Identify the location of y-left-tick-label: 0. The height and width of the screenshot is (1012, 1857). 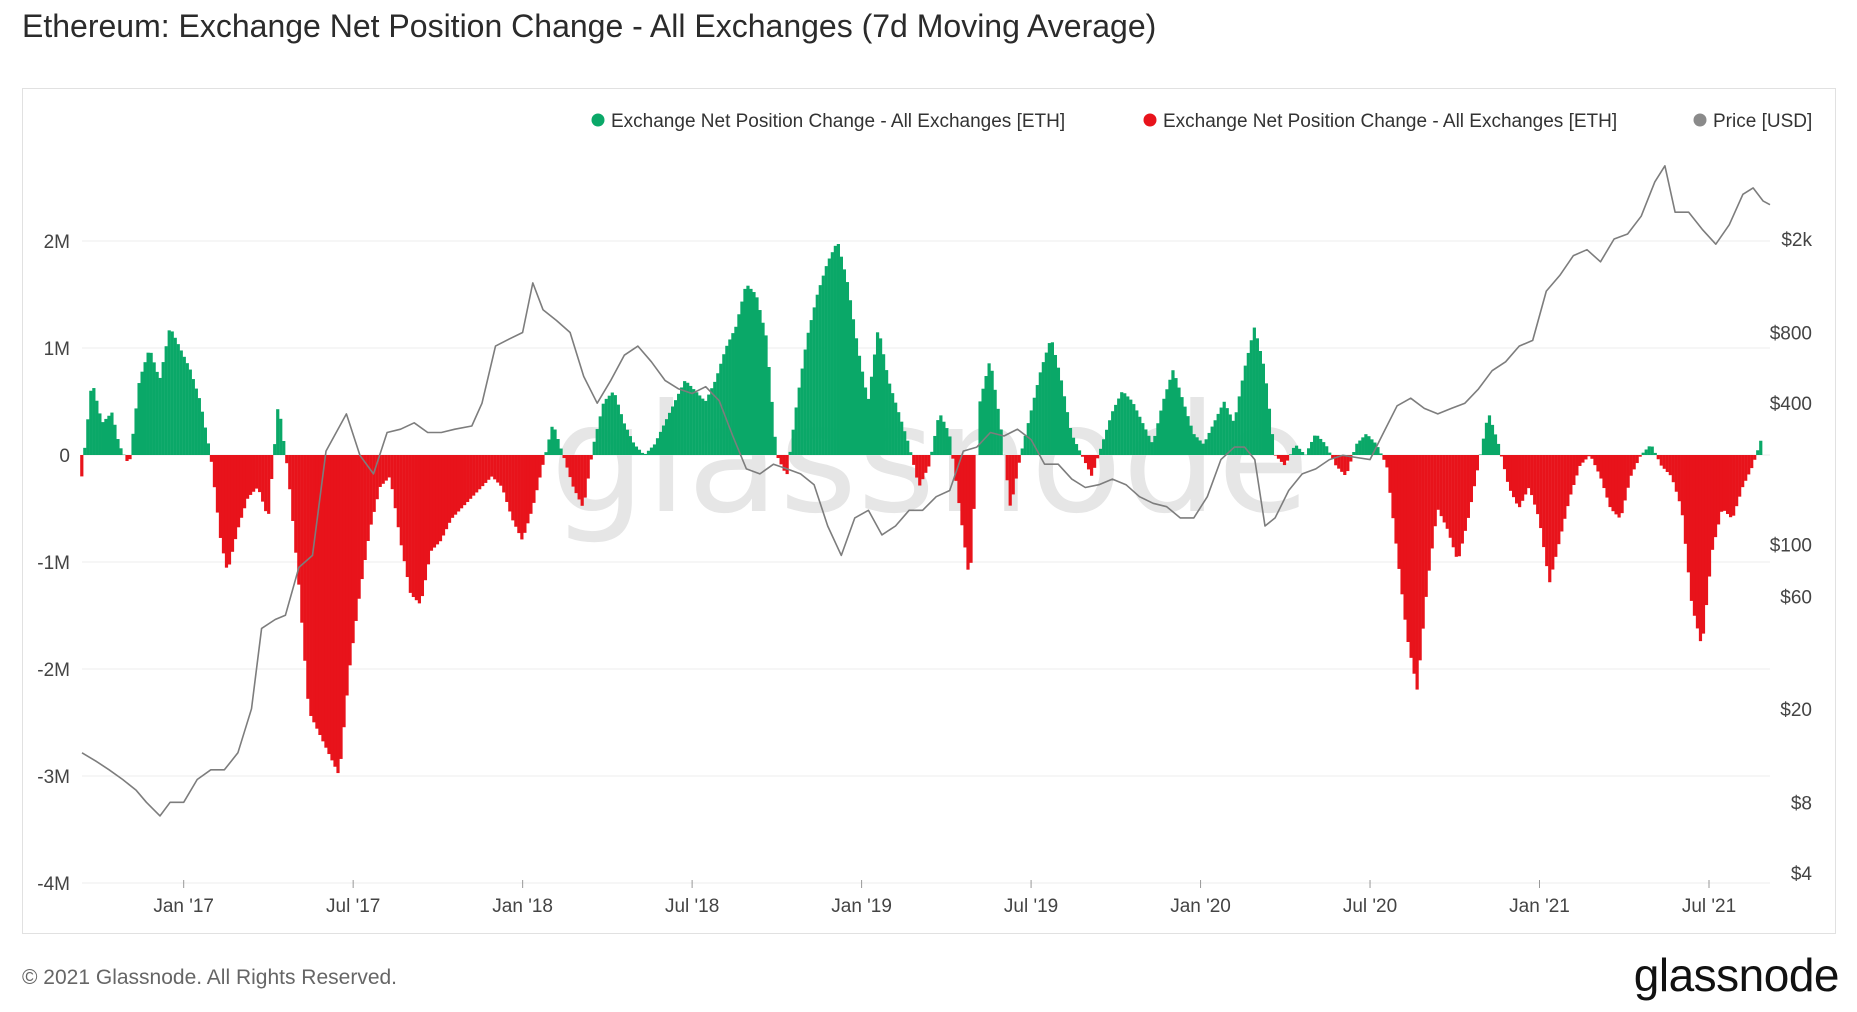
(64, 456).